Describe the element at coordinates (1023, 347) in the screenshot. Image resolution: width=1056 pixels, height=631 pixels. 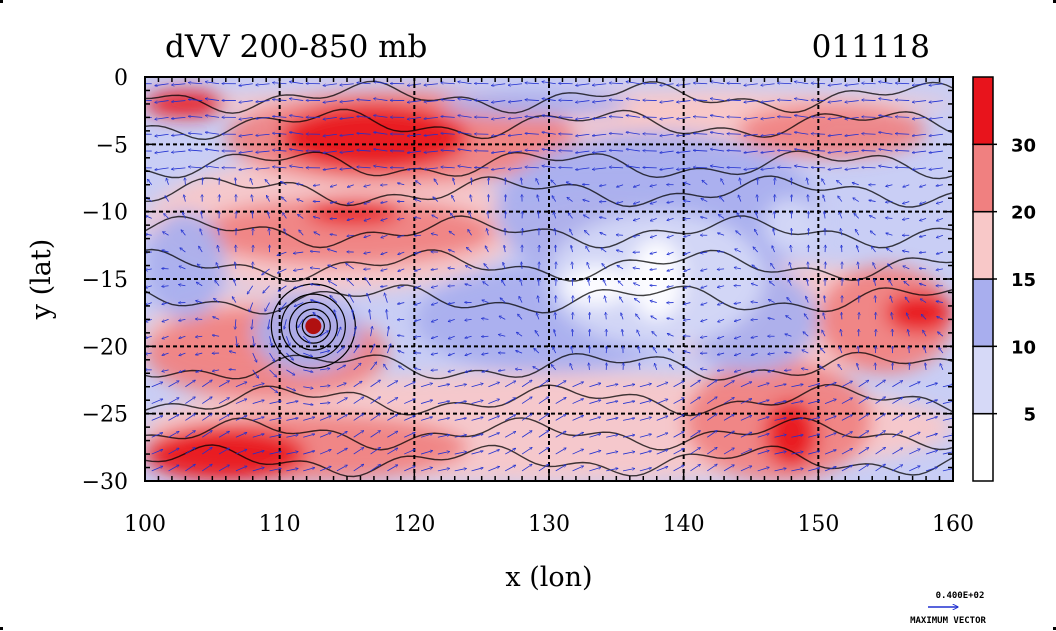
I see `colorbar-label: 10` at that location.